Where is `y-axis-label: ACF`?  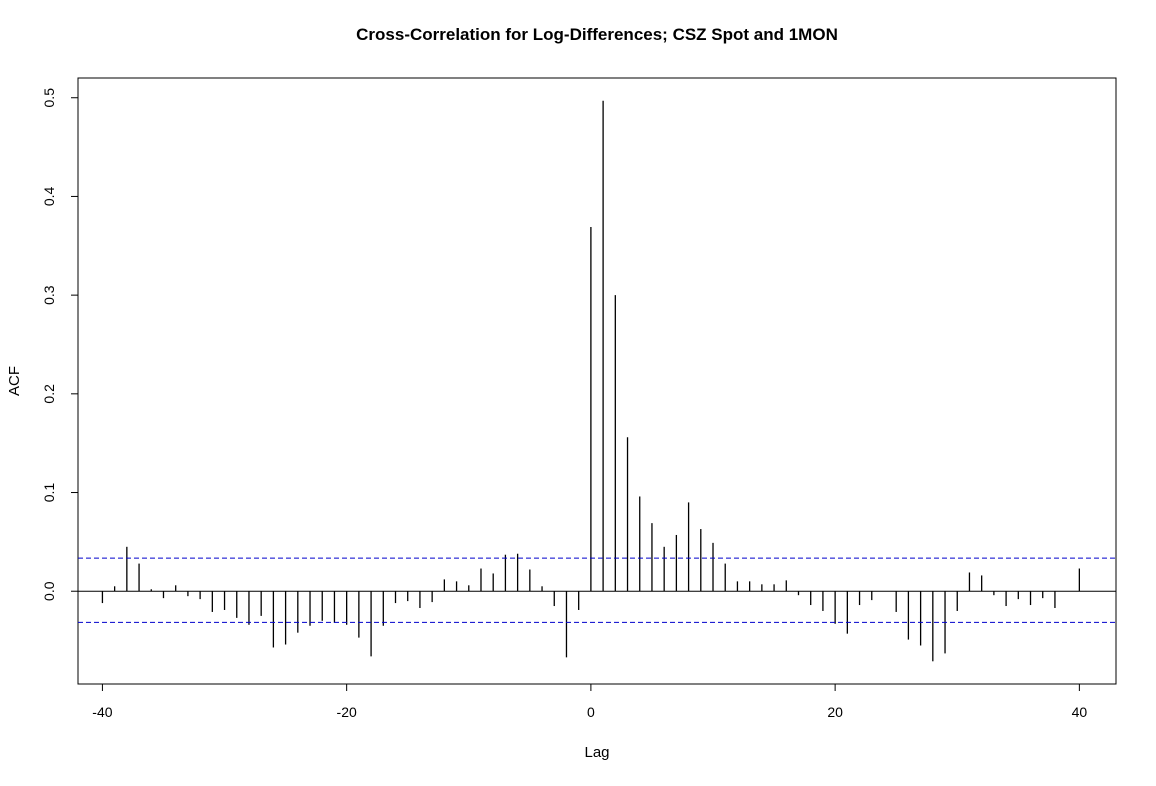
y-axis-label: ACF is located at coordinates (14, 381).